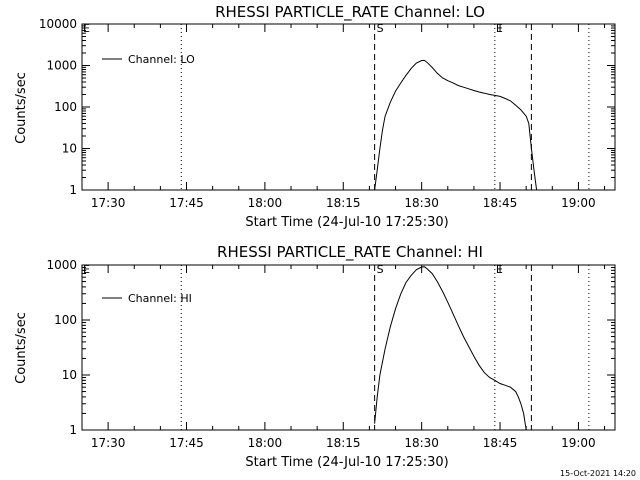 Image resolution: width=640 pixels, height=480 pixels. I want to click on chart-lo-legend-label: Channel: LO, so click(161, 59).